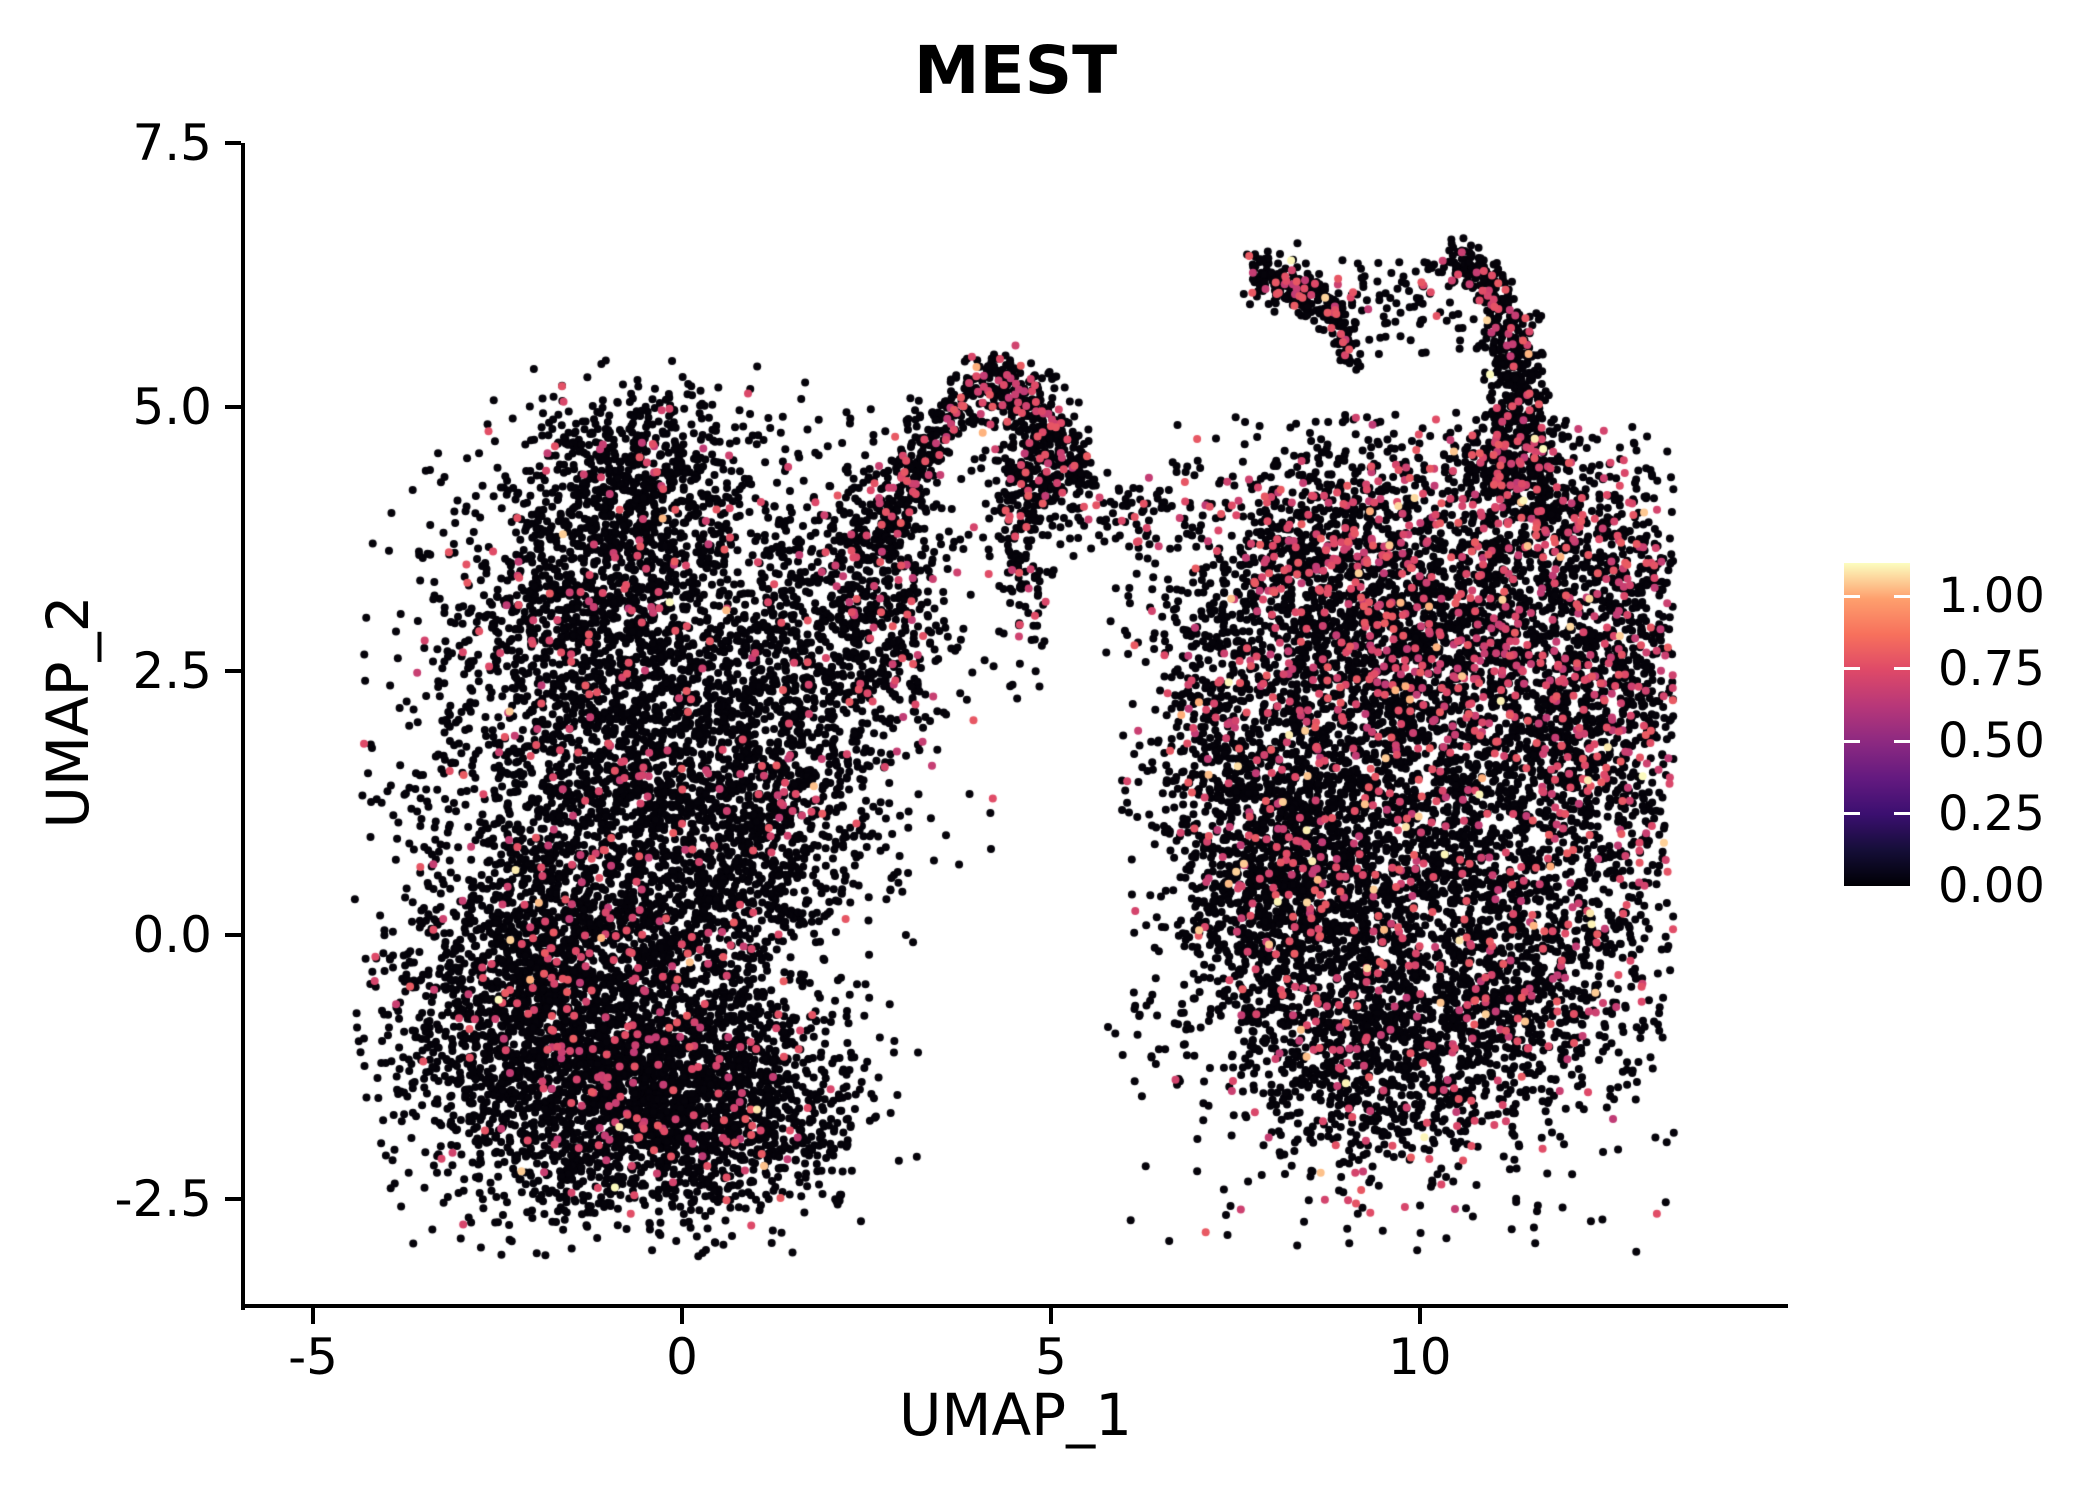 This screenshot has height=1500, width=2100. What do you see at coordinates (1051, 1357) in the screenshot?
I see `x-tick-label: 5` at bounding box center [1051, 1357].